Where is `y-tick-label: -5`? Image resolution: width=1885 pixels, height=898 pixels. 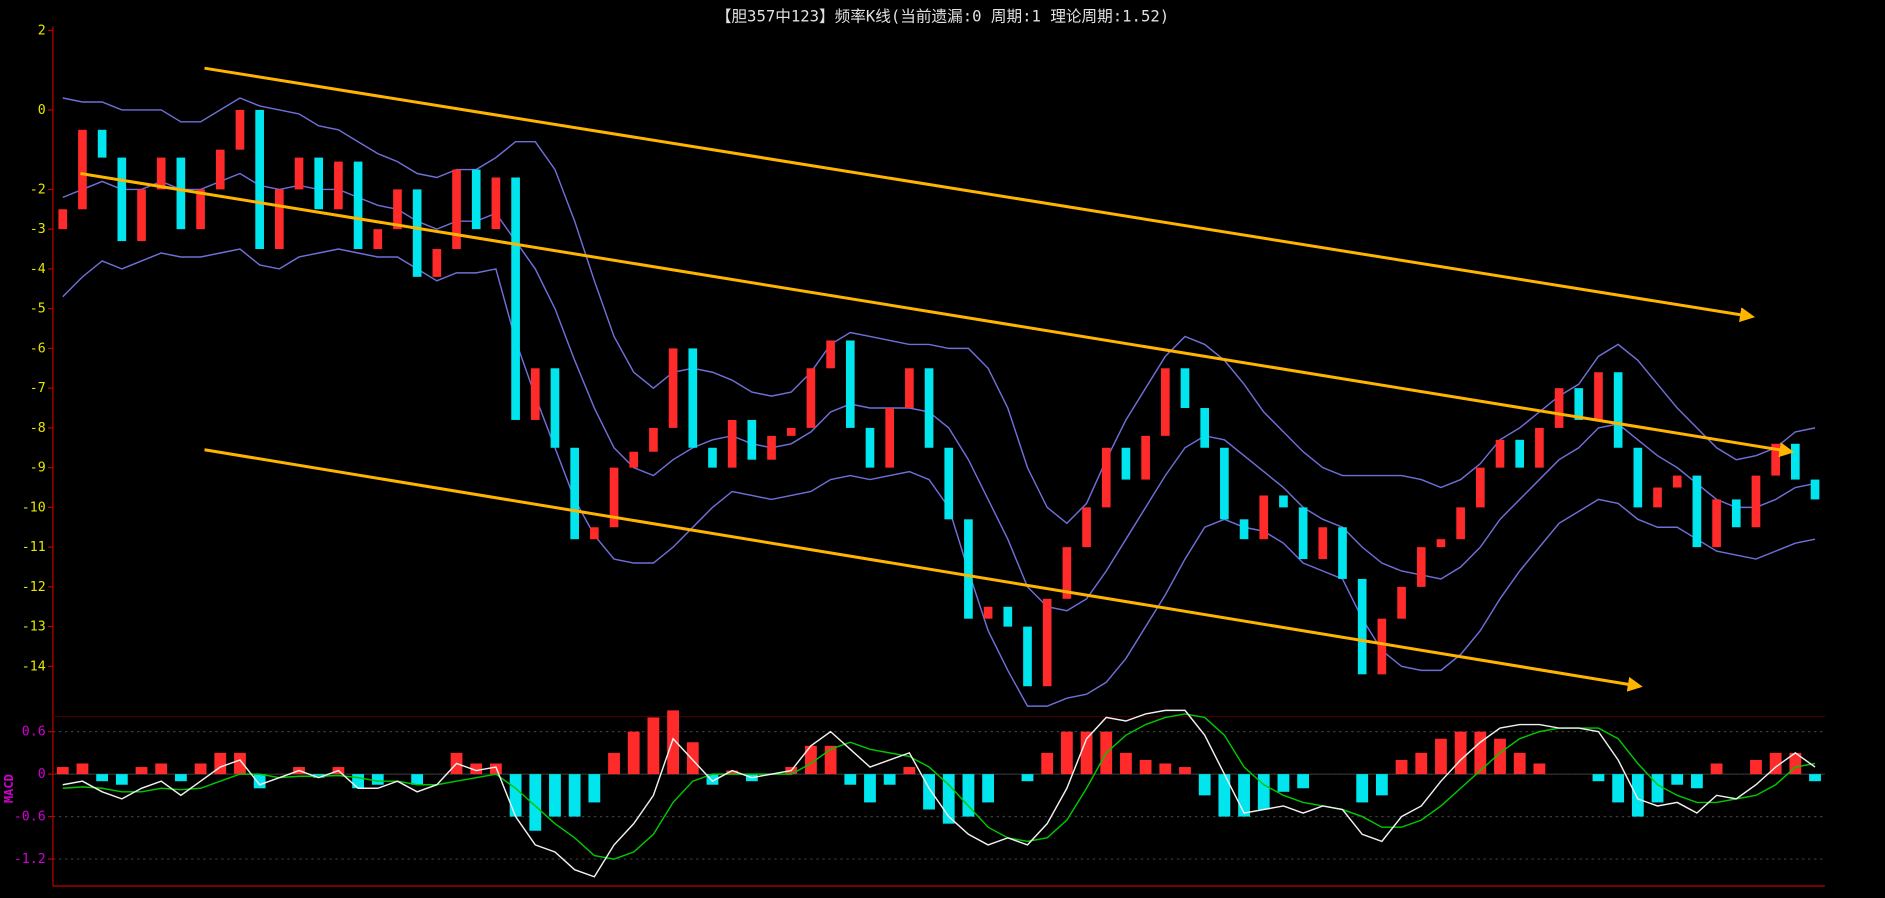 y-tick-label: -5 is located at coordinates (38, 309).